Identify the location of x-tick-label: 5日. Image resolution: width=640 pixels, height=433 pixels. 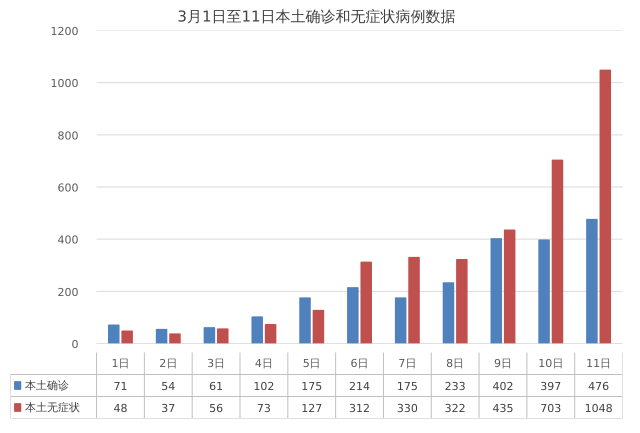
(311, 363).